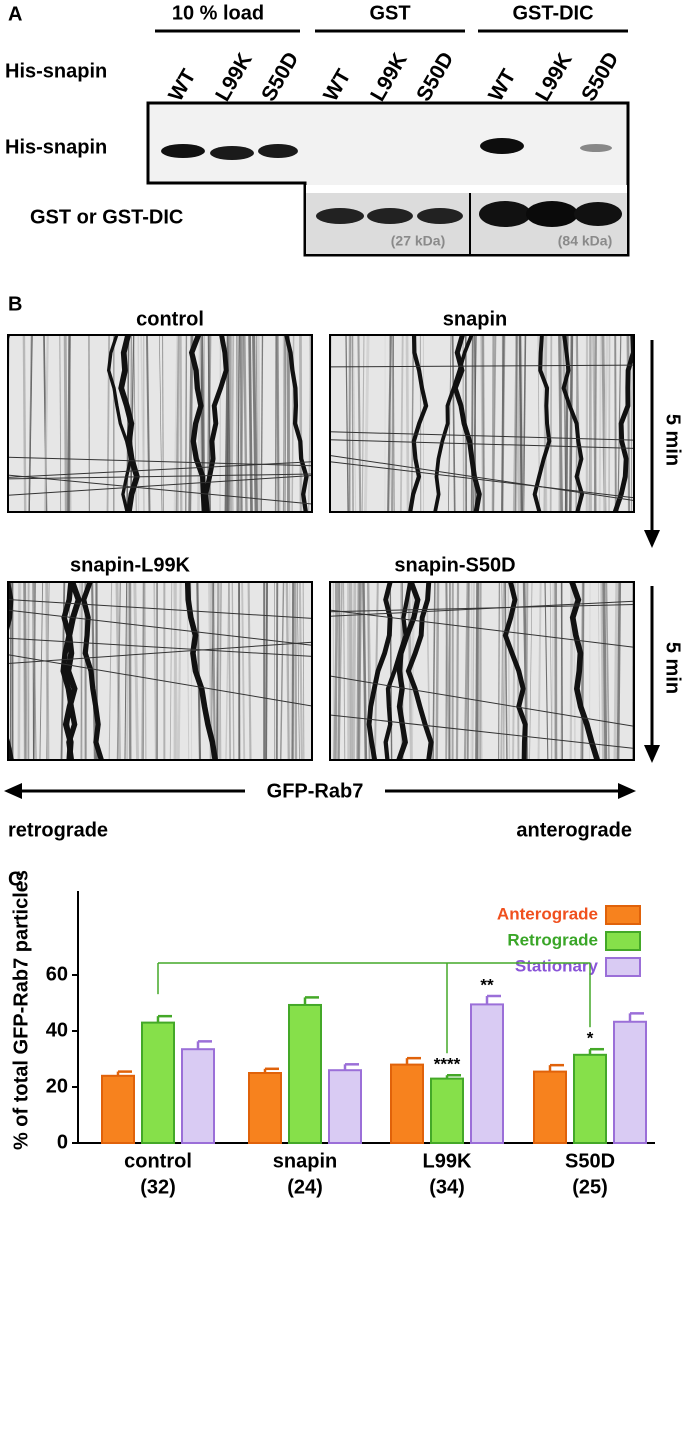 The width and height of the screenshot is (686, 1433). Describe the element at coordinates (57, 1030) in the screenshot. I see `y-tick-label: 40` at that location.